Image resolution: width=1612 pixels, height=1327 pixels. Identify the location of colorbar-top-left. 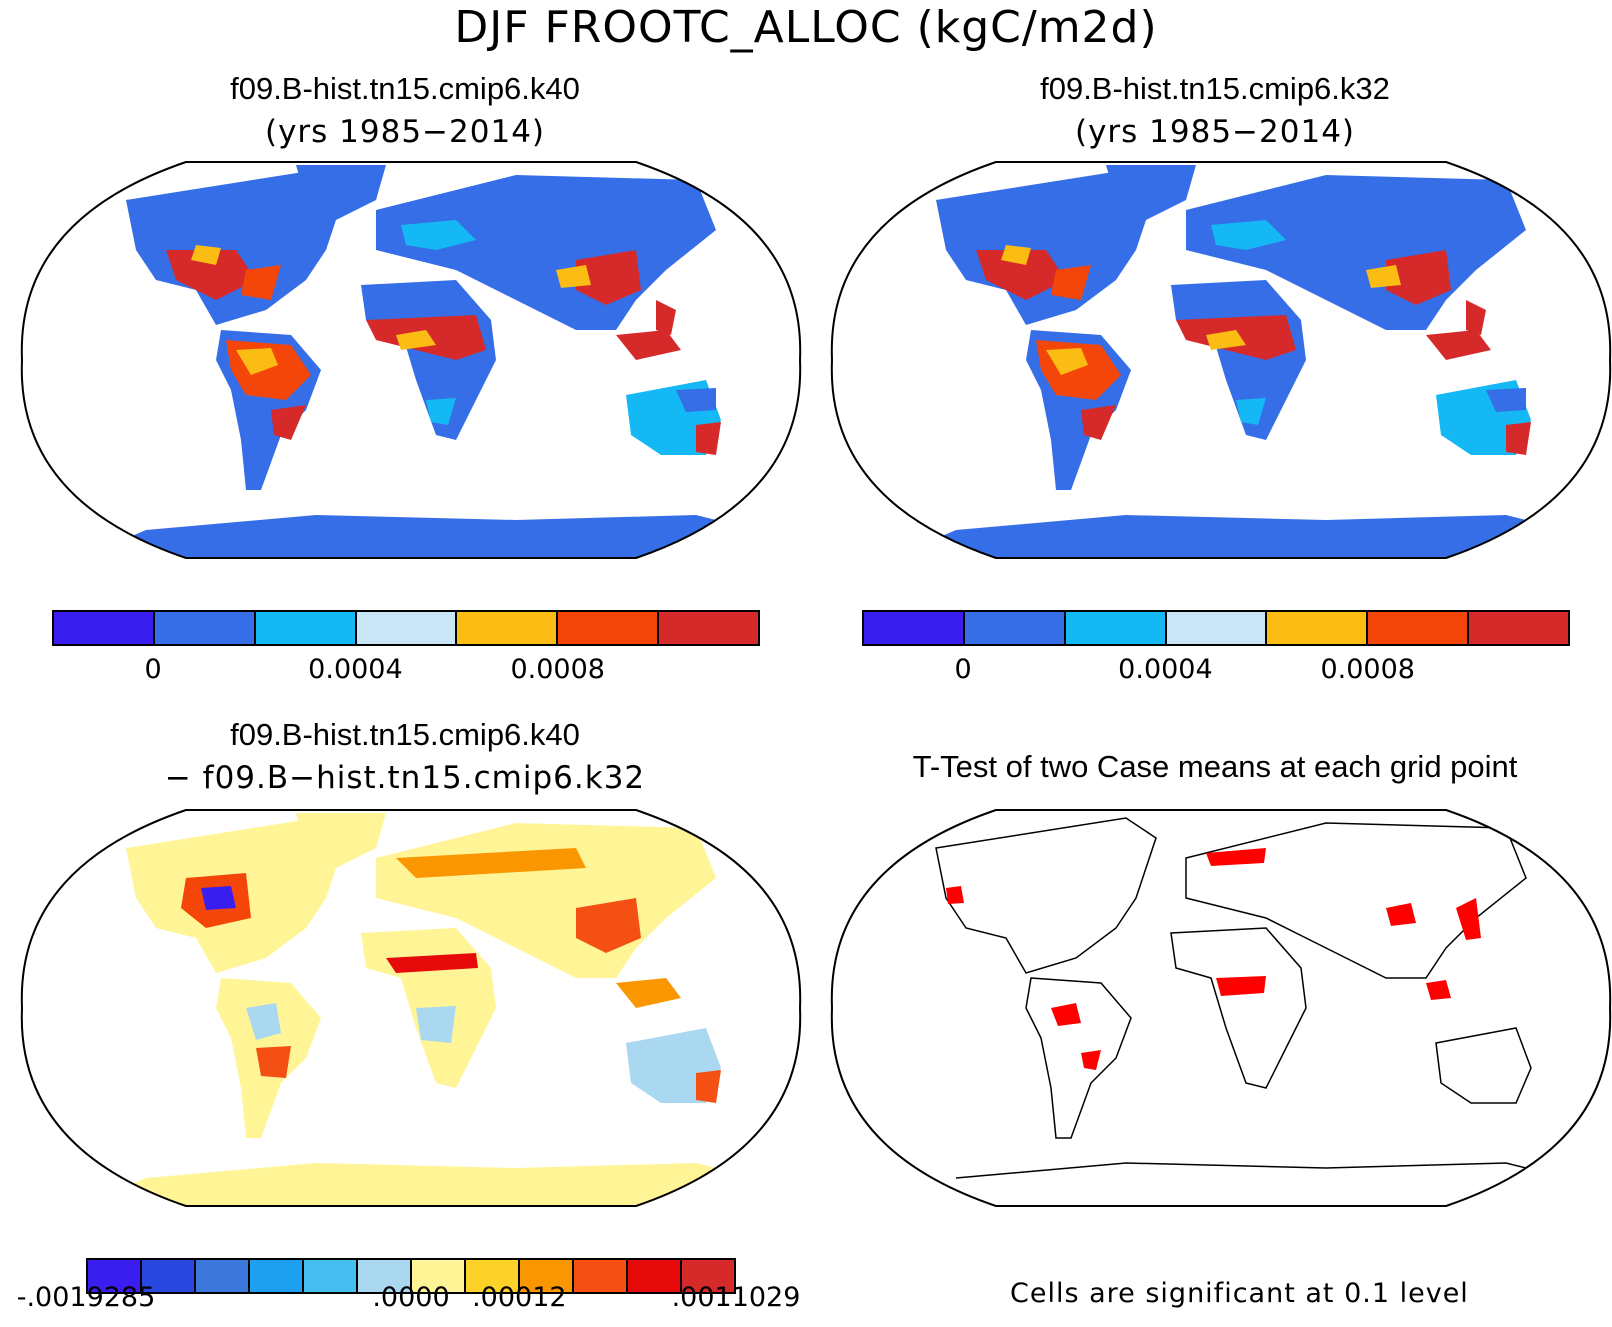
(406, 628).